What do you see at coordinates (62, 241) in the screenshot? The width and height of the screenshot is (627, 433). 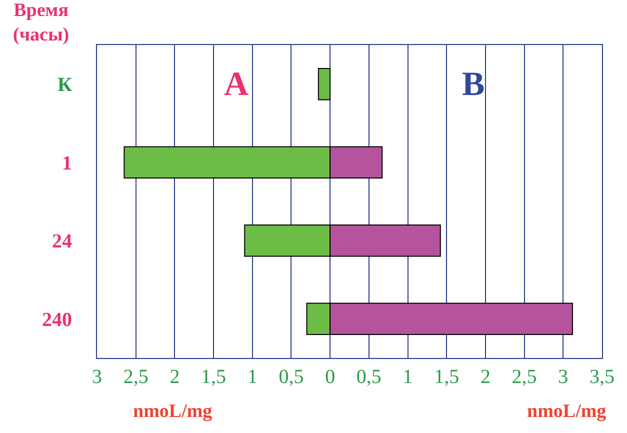 I see `y-tick-label: 24` at bounding box center [62, 241].